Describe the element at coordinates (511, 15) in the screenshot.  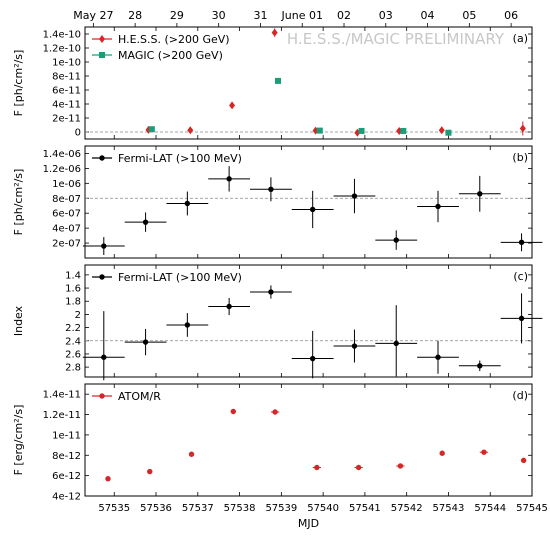
I see `top-axis-label: 06` at that location.